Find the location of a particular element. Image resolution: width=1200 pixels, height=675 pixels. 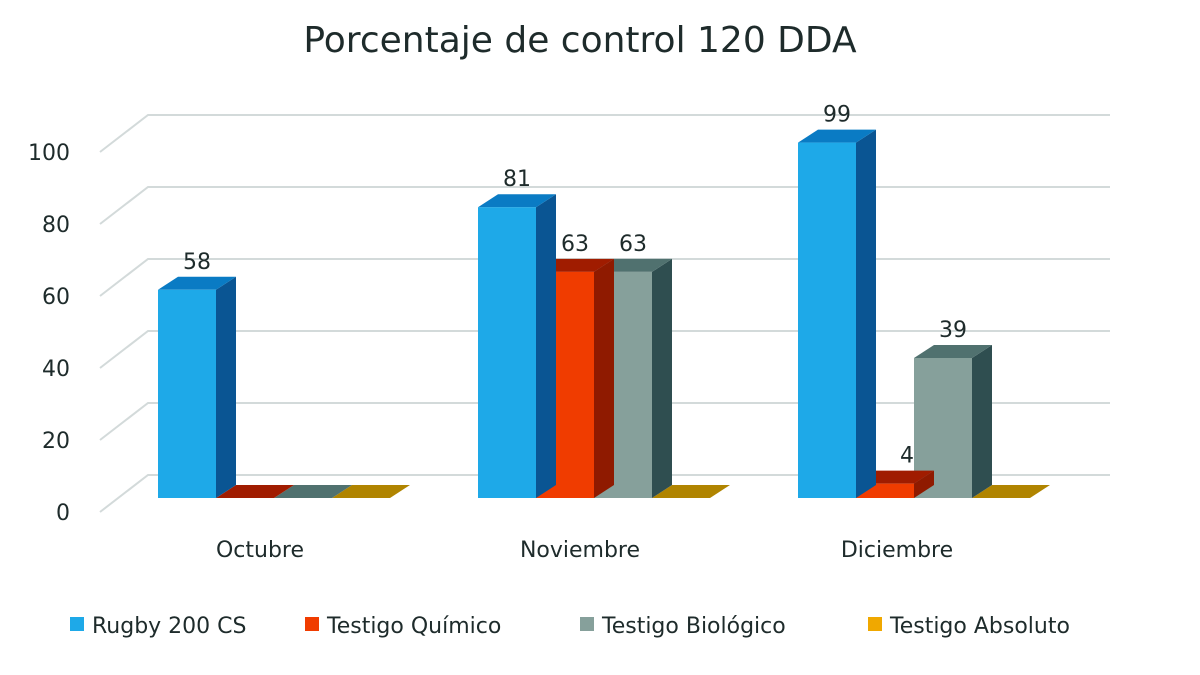

legend-item: Rugby 200 CS is located at coordinates (158, 626).